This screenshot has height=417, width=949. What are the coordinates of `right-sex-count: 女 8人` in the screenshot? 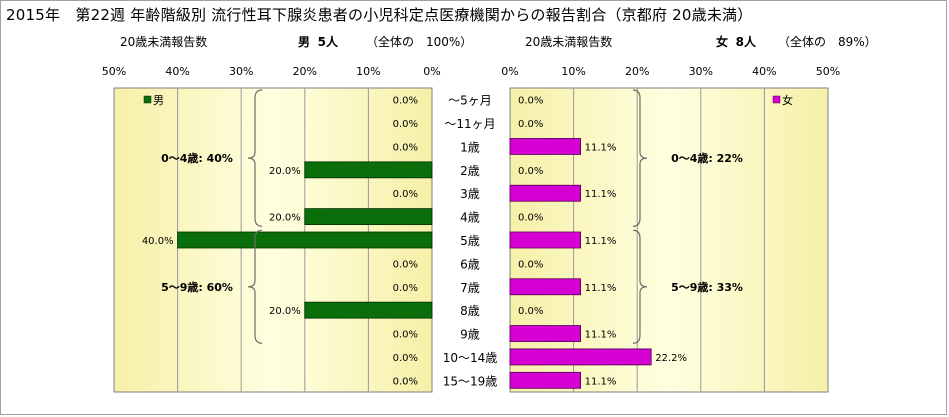 It's located at (736, 41).